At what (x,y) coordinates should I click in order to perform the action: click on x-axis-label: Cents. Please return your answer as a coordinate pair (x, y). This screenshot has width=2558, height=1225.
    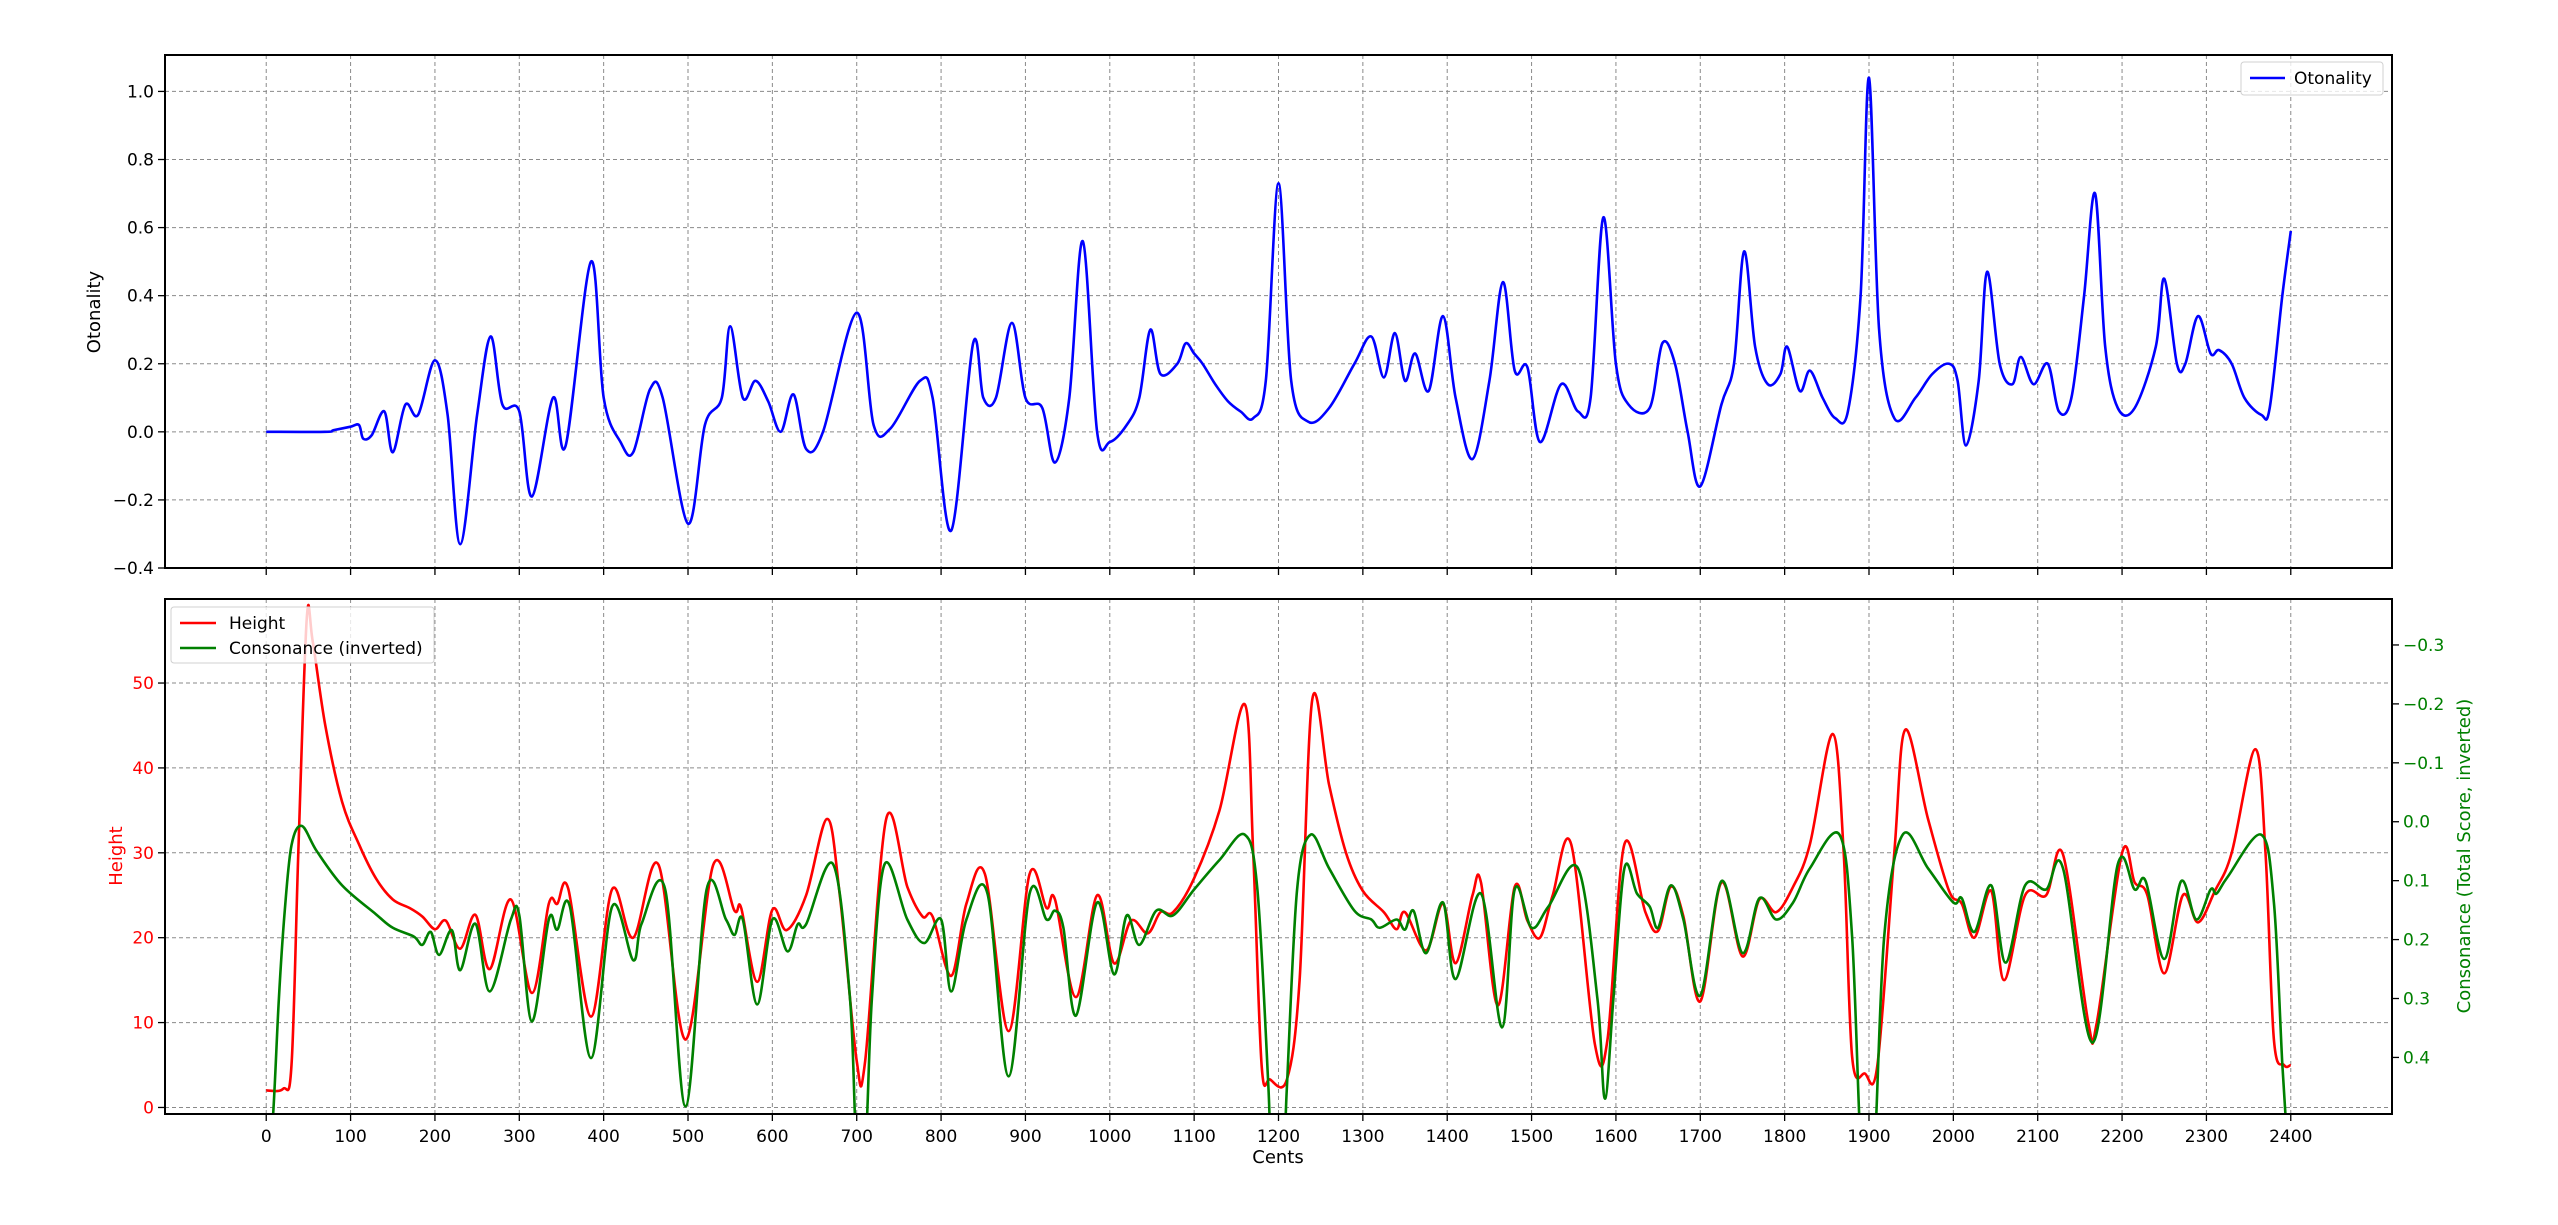
    Looking at the image, I should click on (1278, 1157).